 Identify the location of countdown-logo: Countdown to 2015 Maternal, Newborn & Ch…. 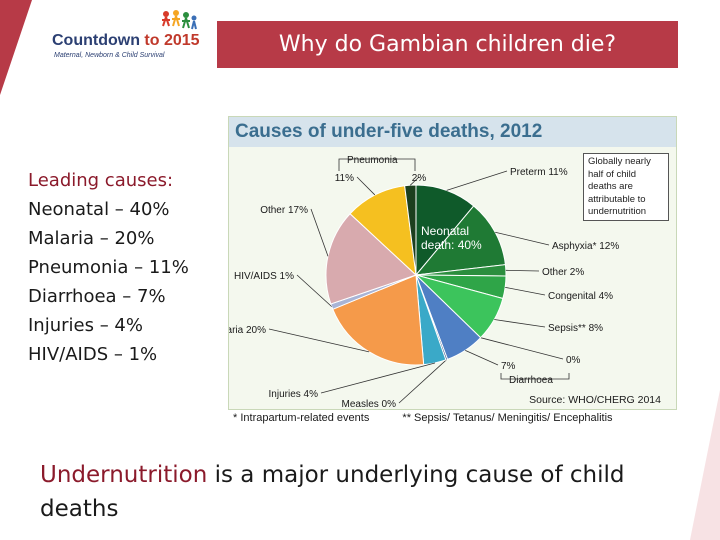
(127, 37).